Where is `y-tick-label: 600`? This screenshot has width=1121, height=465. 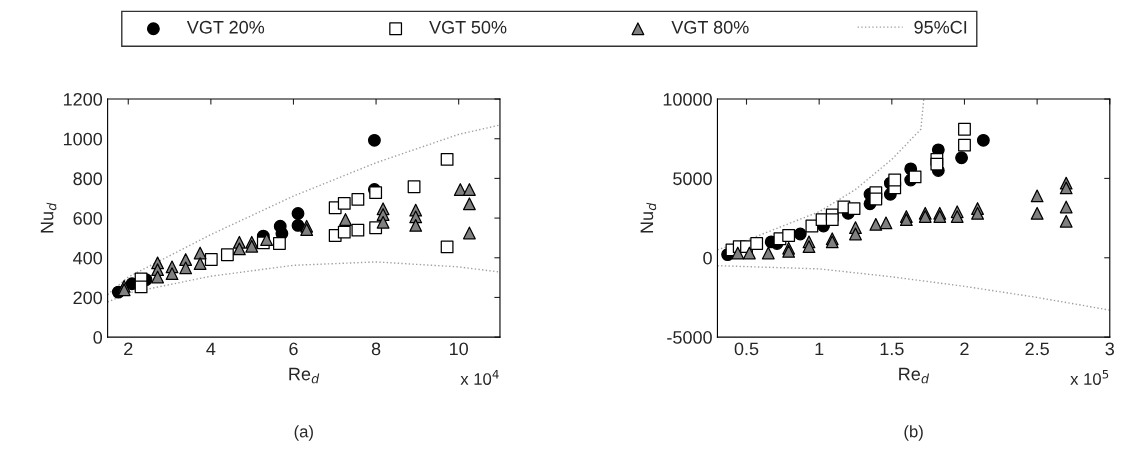 y-tick-label: 600 is located at coordinates (88, 218).